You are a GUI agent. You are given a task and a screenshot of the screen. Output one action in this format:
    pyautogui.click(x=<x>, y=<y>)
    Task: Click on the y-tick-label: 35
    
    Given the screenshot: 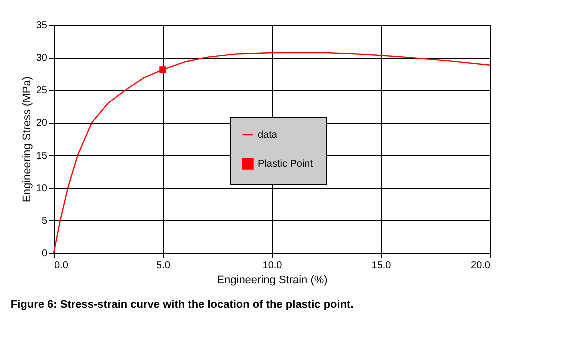 What is the action you would take?
    pyautogui.click(x=42, y=26)
    